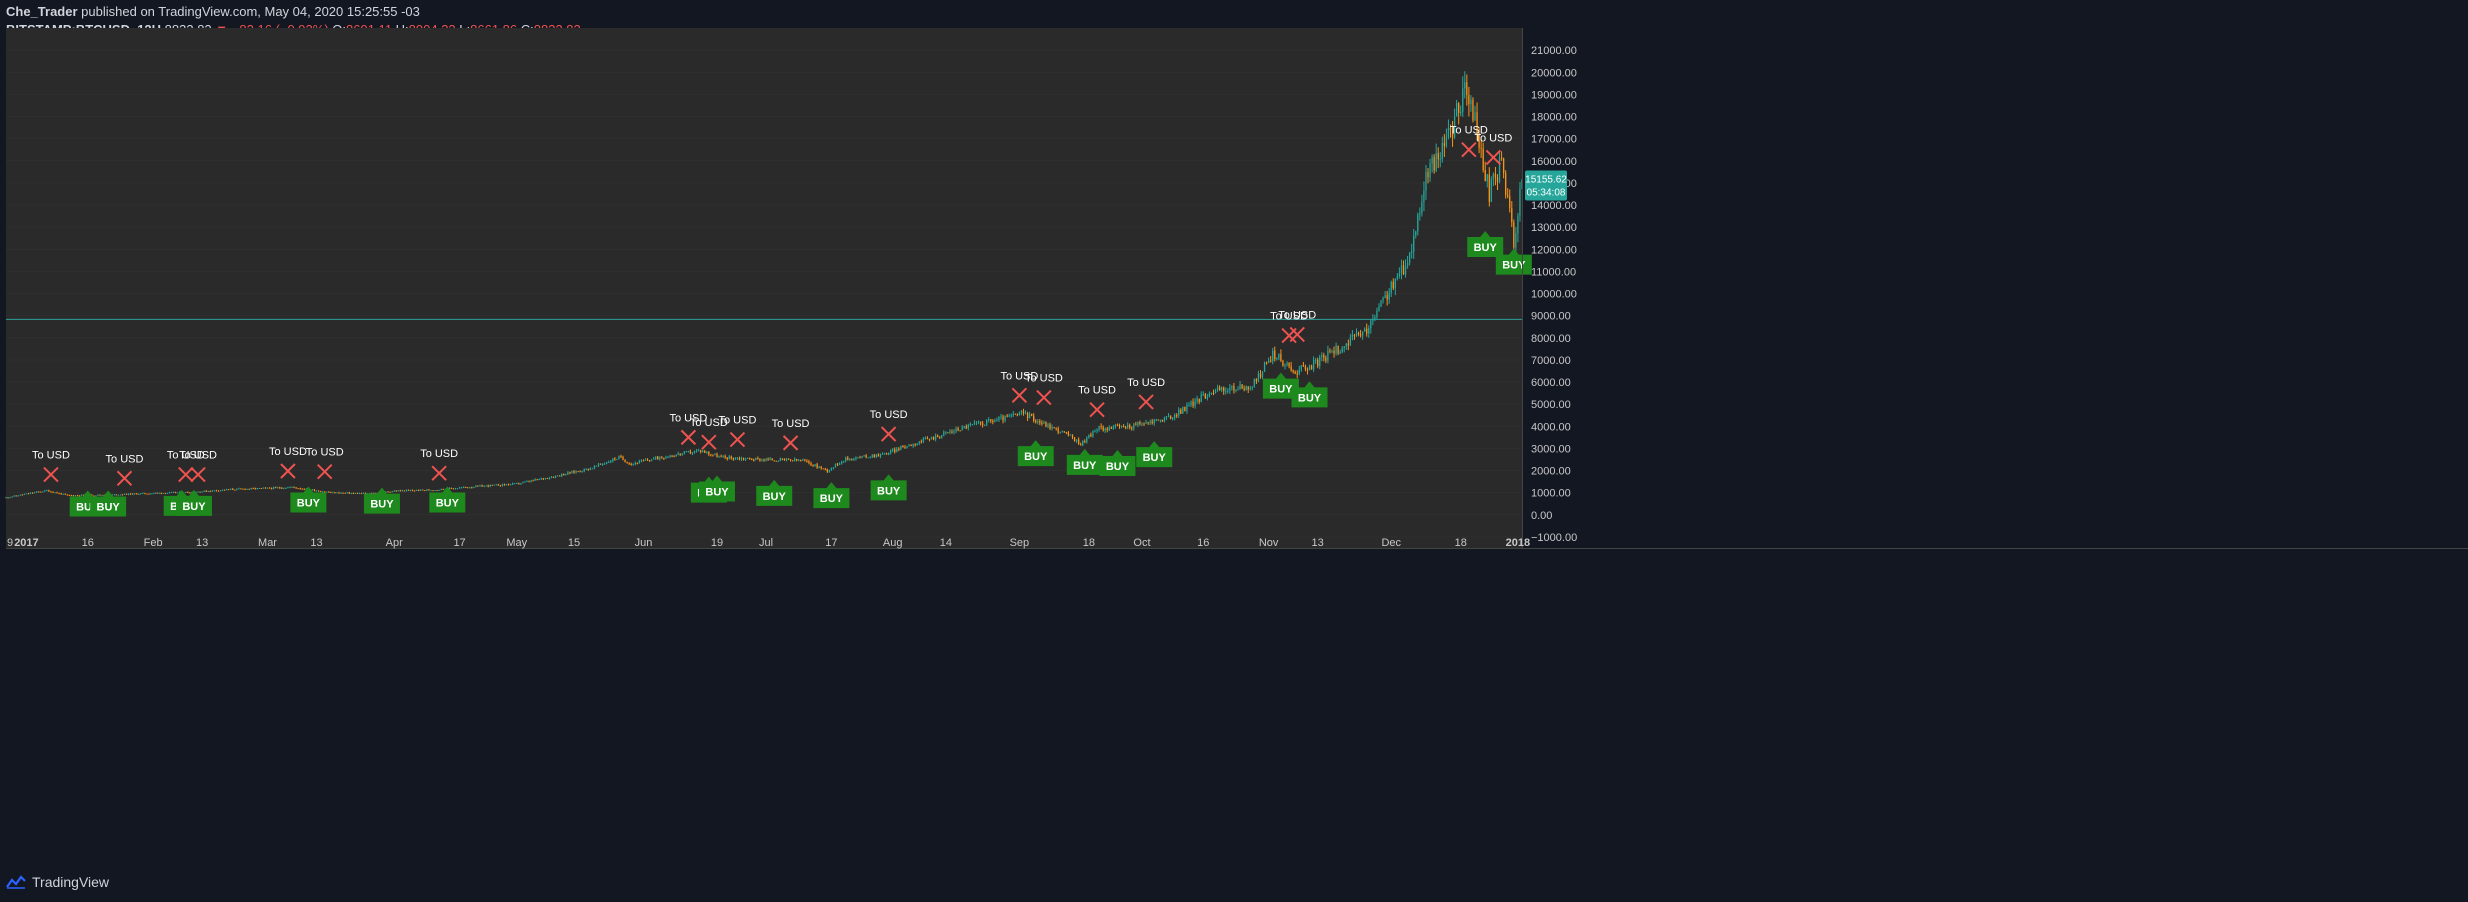 This screenshot has height=902, width=2468. I want to click on time-tick-label: 2017, so click(26, 543).